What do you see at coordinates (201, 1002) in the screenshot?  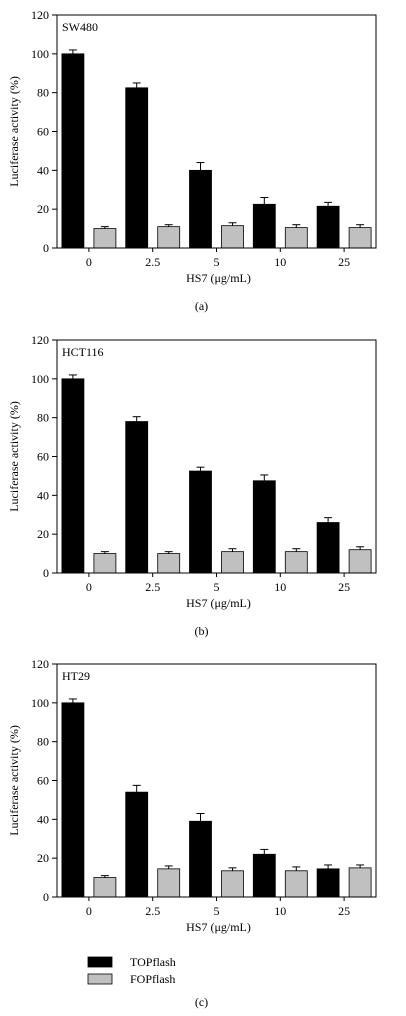 I see `panel-label: (c)` at bounding box center [201, 1002].